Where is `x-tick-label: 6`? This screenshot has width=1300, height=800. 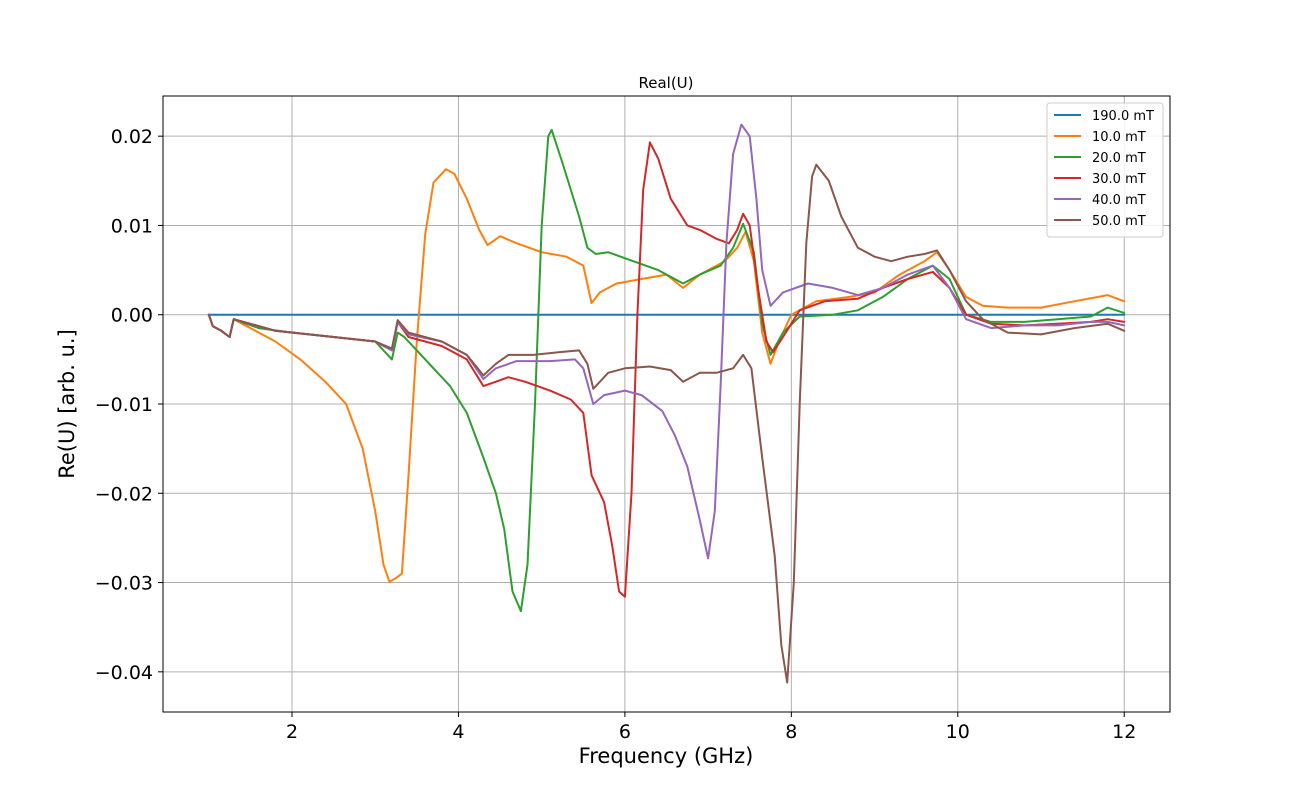 x-tick-label: 6 is located at coordinates (625, 732).